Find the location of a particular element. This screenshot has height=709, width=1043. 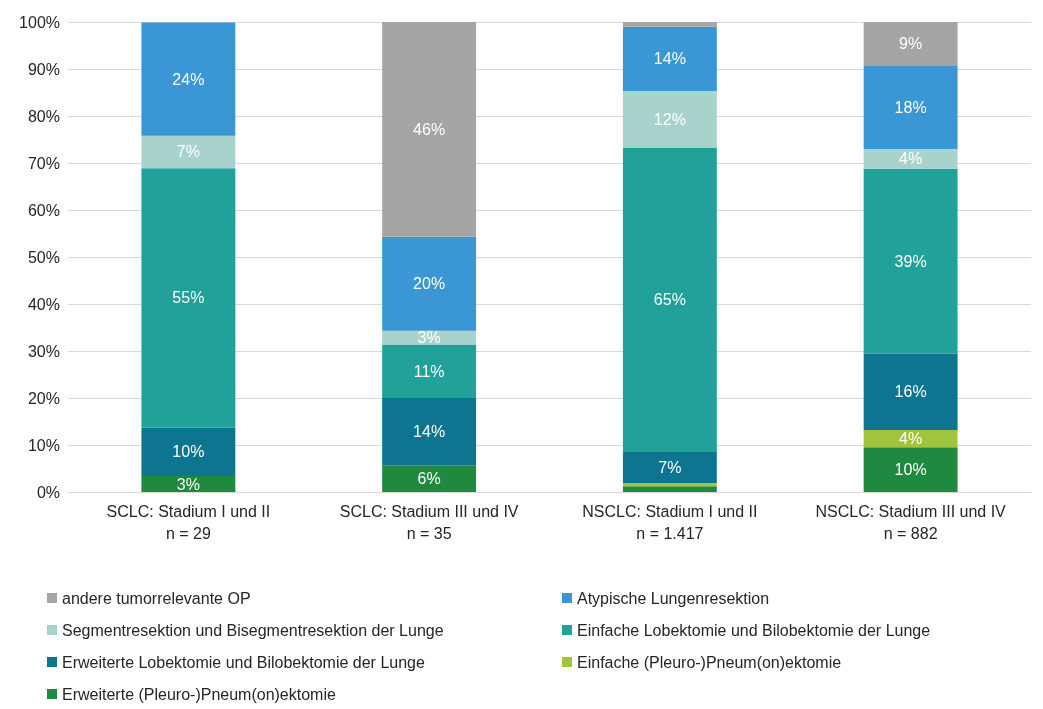

legend-label: Erweiterte (Pleuro-)Pneum(on)ektomie is located at coordinates (199, 694).